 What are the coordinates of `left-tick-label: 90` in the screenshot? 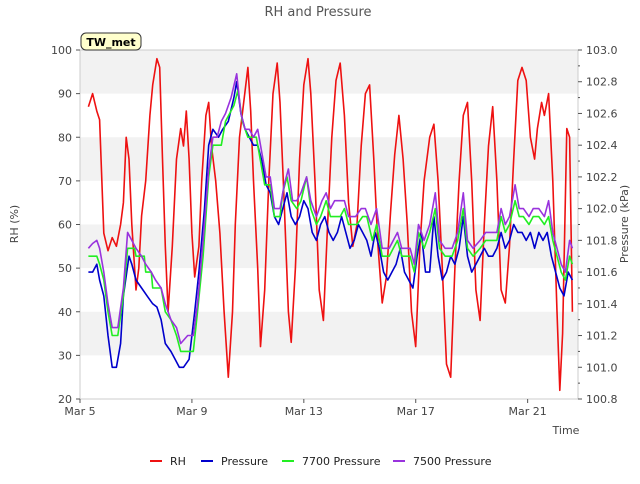 It's located at (65, 94).